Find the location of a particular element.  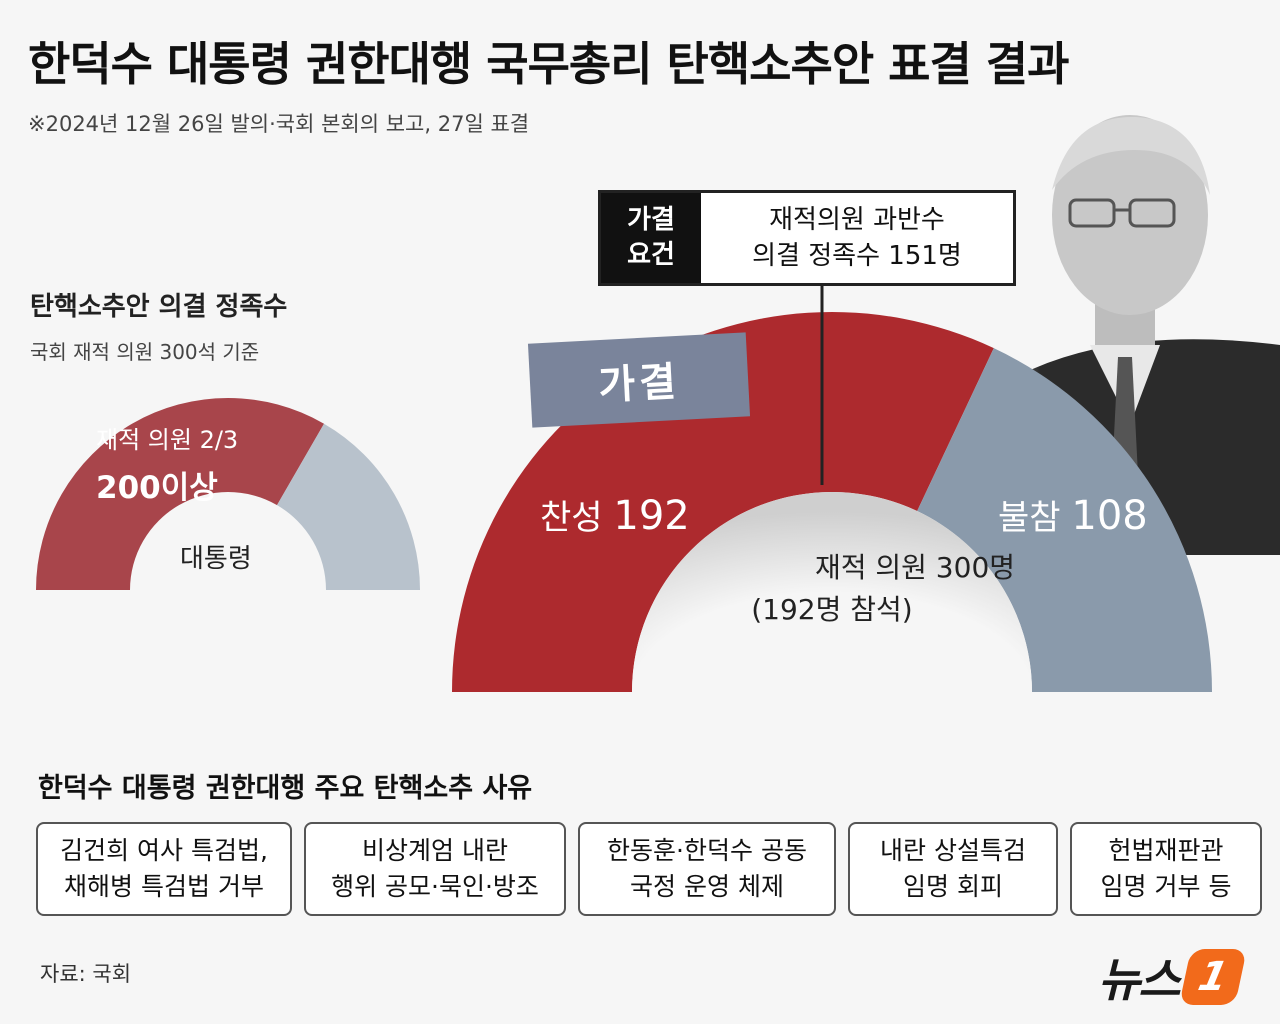

requirement-tag-line1: 가결 is located at coordinates (651, 219).